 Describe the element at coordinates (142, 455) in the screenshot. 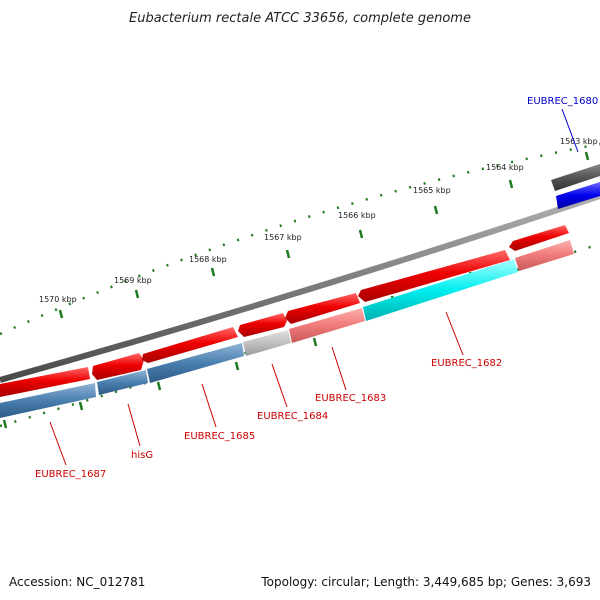

I see `gene-label: hisG` at that location.